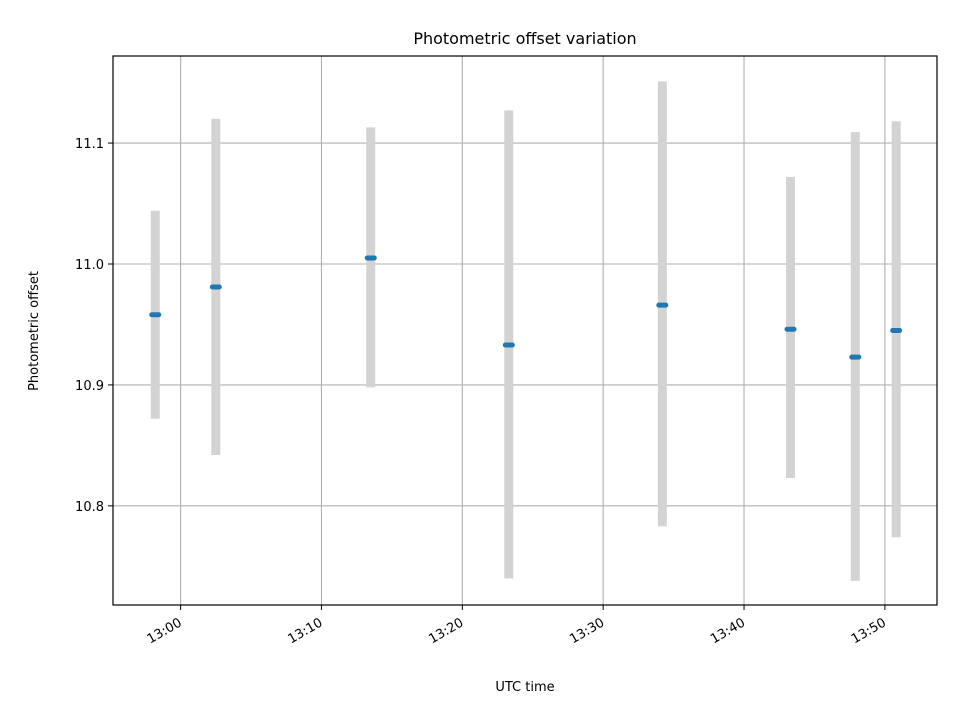  I want to click on y-tick-label: 10.8, so click(89, 507).